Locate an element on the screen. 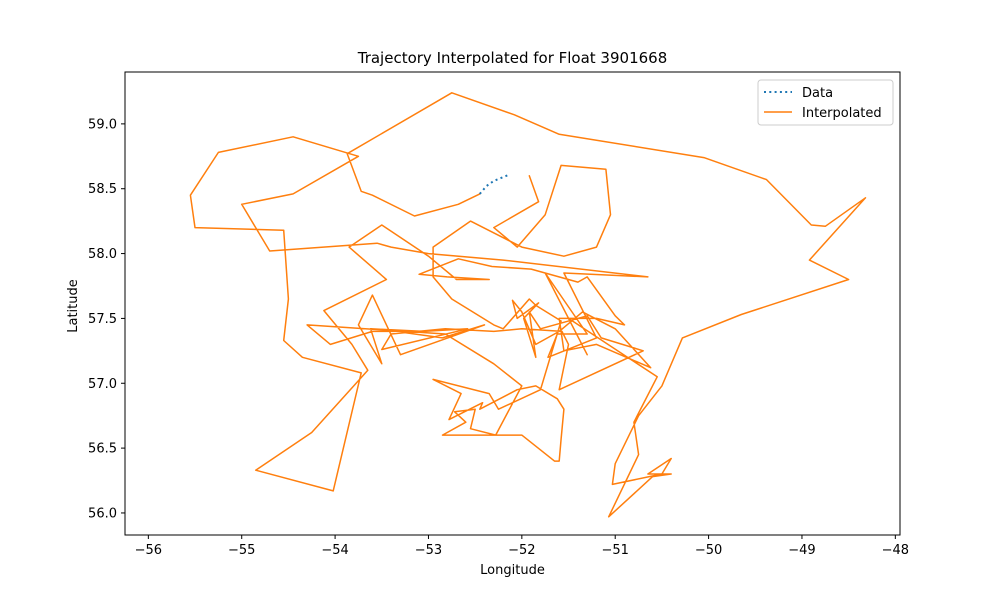 The image size is (1000, 600). y-tick-label: 58.0 is located at coordinates (102, 254).